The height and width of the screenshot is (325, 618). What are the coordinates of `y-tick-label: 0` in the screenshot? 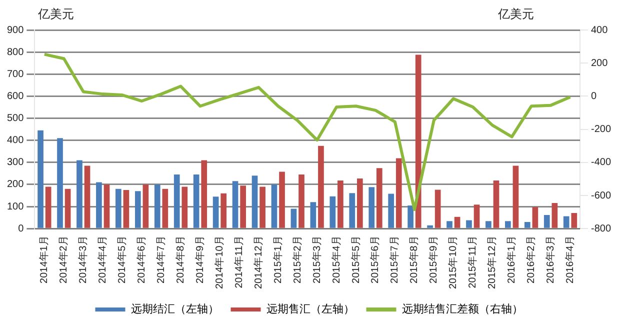 It's located at (21, 228).